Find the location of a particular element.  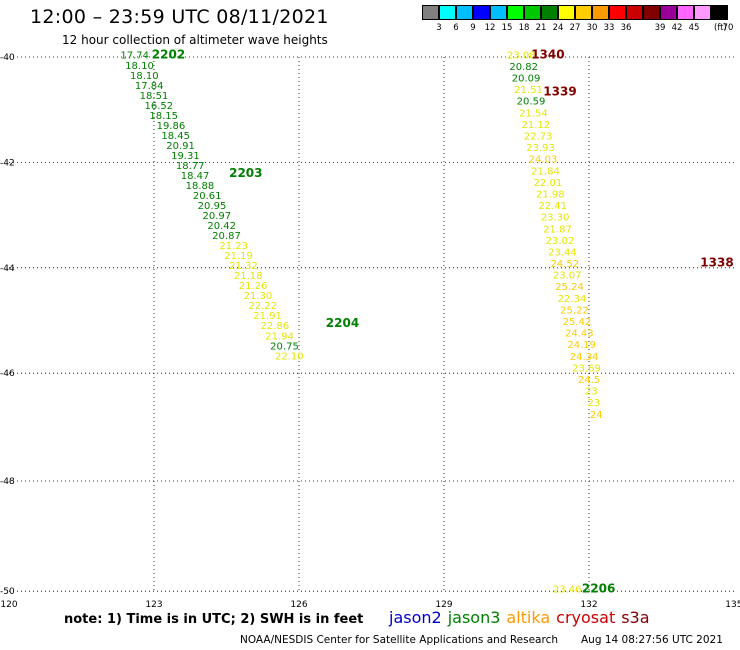

legend-altika: altika is located at coordinates (528, 617).